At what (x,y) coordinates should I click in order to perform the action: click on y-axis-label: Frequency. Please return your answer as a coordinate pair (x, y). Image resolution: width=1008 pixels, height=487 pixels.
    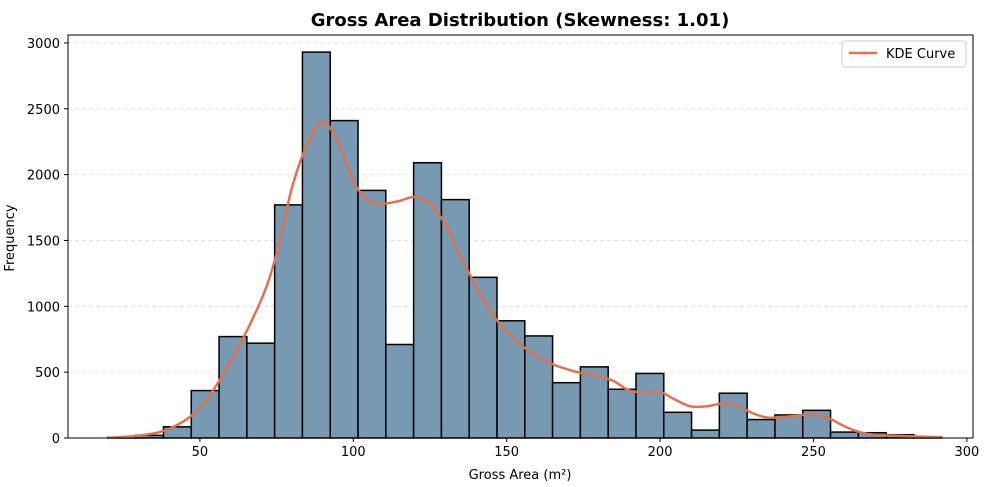
    Looking at the image, I should click on (10, 237).